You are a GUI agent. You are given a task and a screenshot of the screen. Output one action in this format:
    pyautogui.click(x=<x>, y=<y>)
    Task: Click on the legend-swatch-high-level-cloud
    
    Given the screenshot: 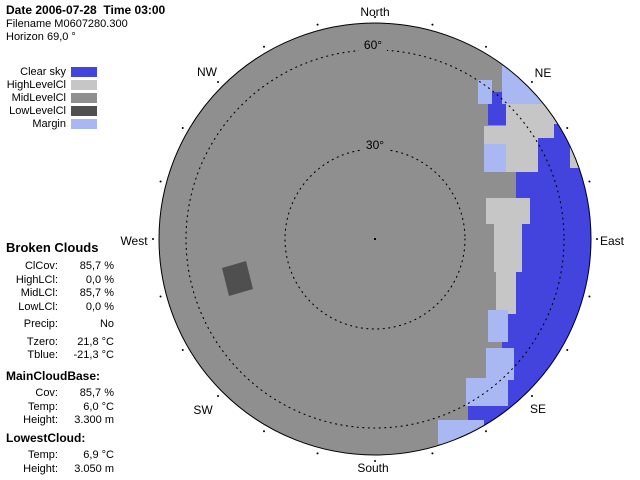 What is the action you would take?
    pyautogui.click(x=84, y=84)
    